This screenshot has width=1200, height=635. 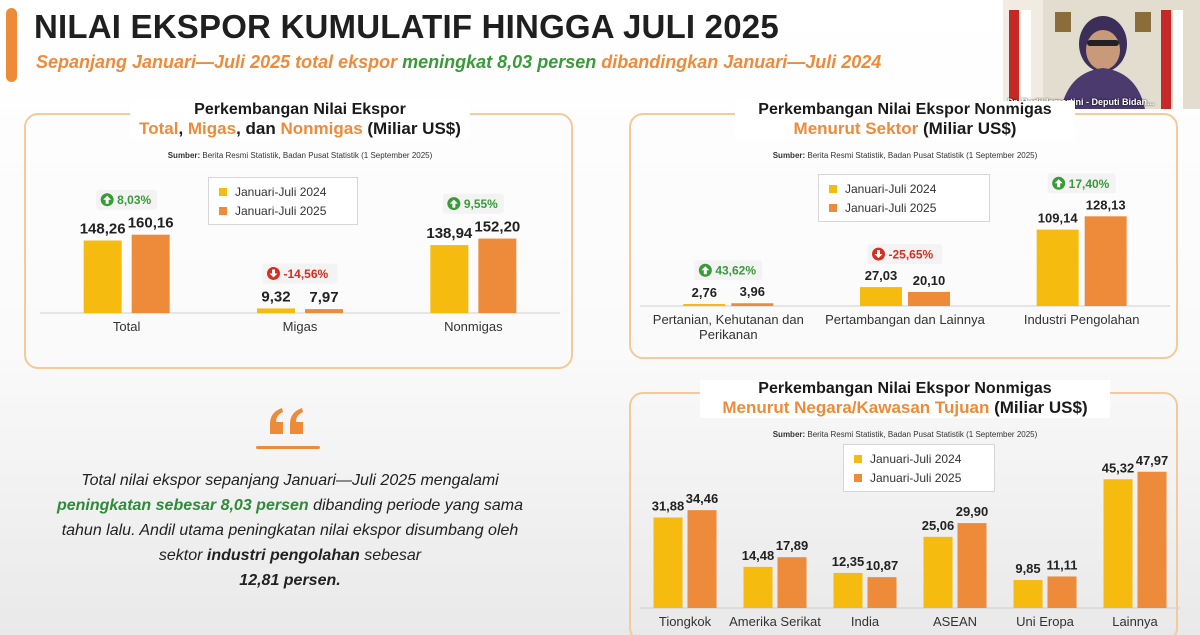 What do you see at coordinates (134, 200) in the screenshot?
I see `chart1-0-change-label: 8,03%` at bounding box center [134, 200].